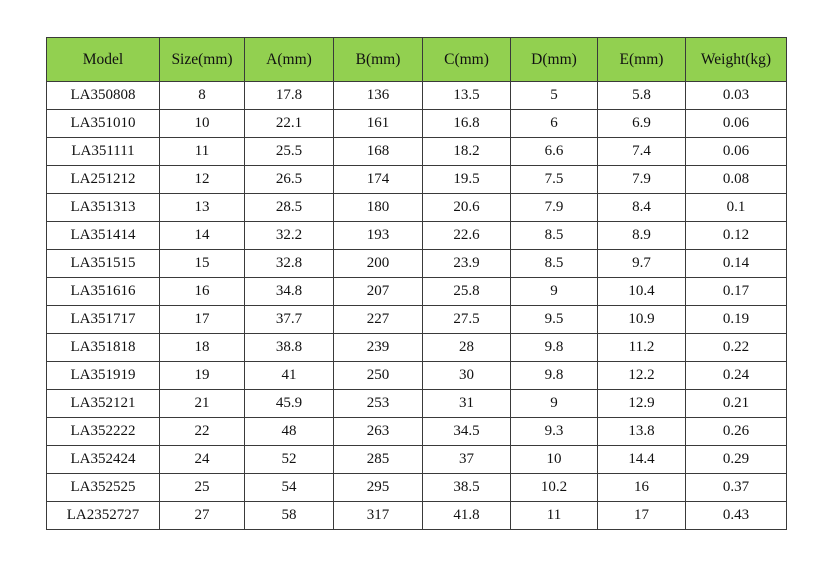 The image size is (840, 571). Describe the element at coordinates (202, 263) in the screenshot. I see `cell-size: 15` at that location.